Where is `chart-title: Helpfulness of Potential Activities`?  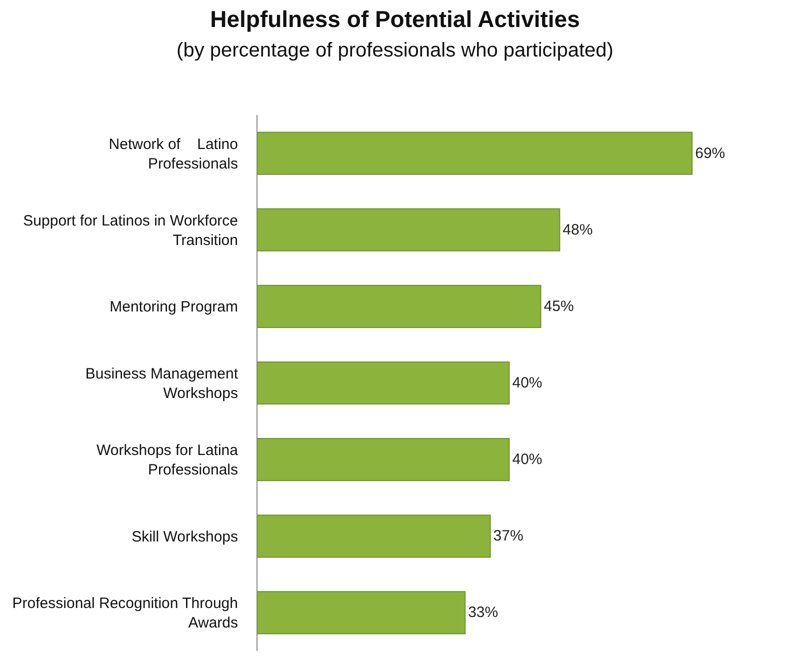 chart-title: Helpfulness of Potential Activities is located at coordinates (395, 19).